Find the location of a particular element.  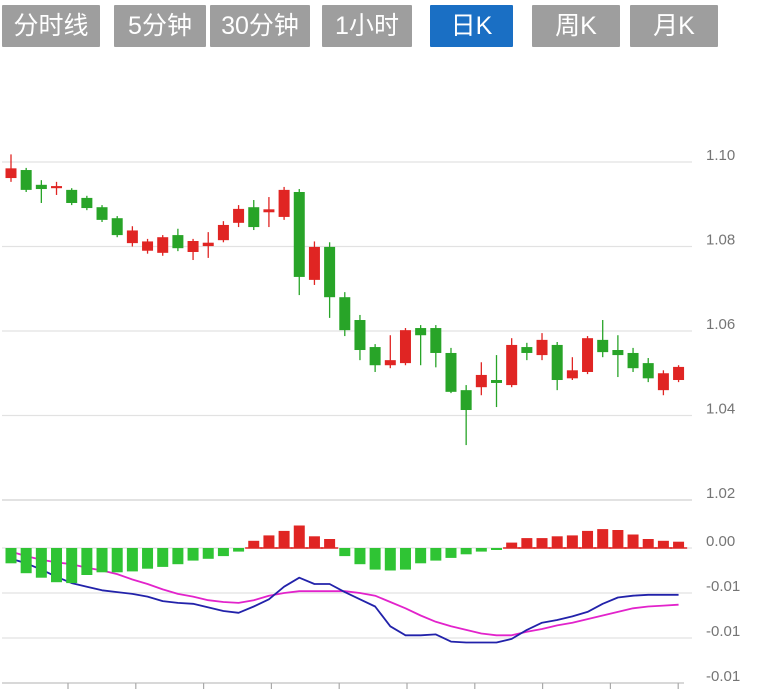

macd-axis-labels: 0.00 -0.01 -0.01 -0.01 is located at coordinates (723, 609).